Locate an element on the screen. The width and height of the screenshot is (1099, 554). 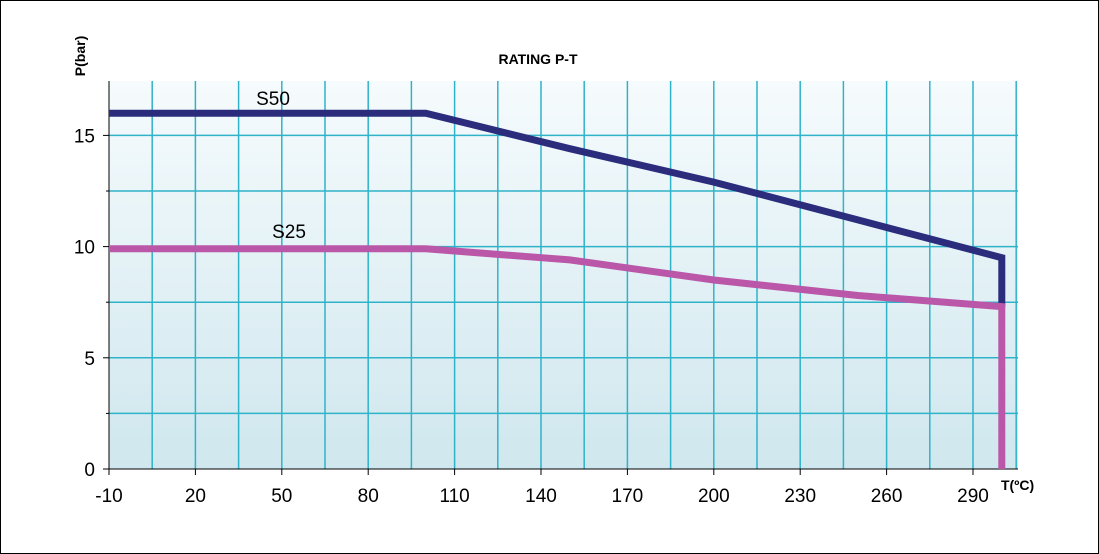
y-axis-title: P(bar) is located at coordinates (80, 56).